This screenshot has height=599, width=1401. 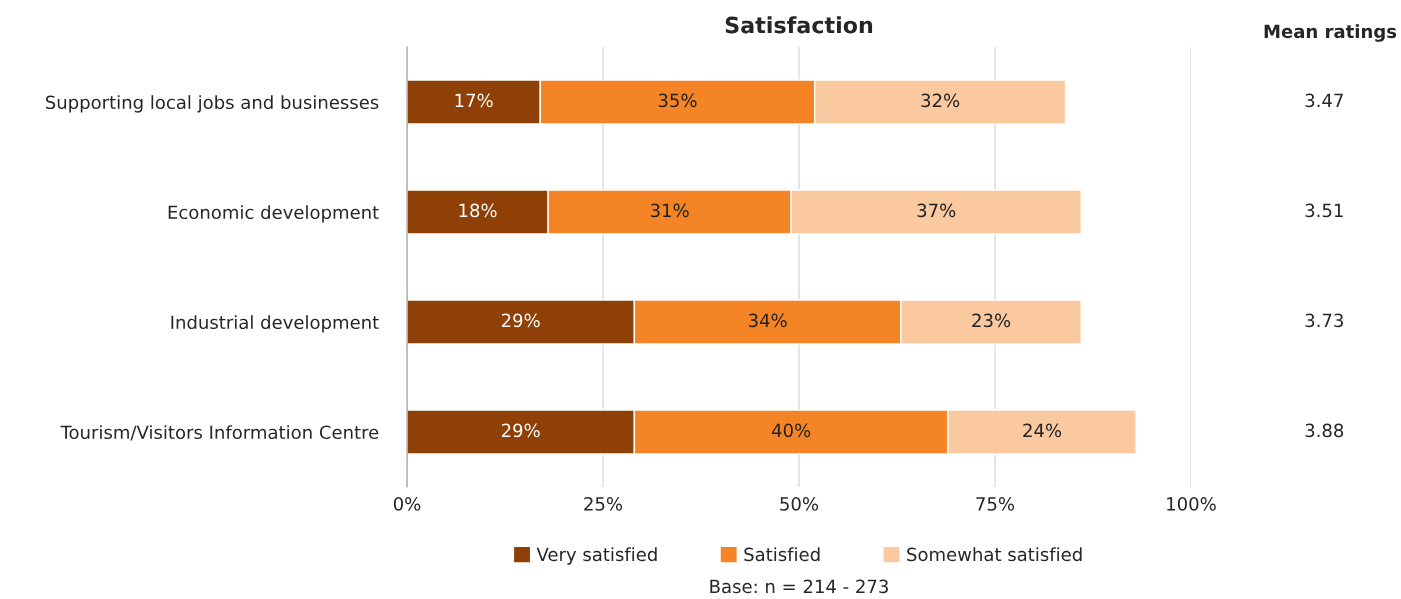 What do you see at coordinates (995, 504) in the screenshot?
I see `x-tick-label: 75%` at bounding box center [995, 504].